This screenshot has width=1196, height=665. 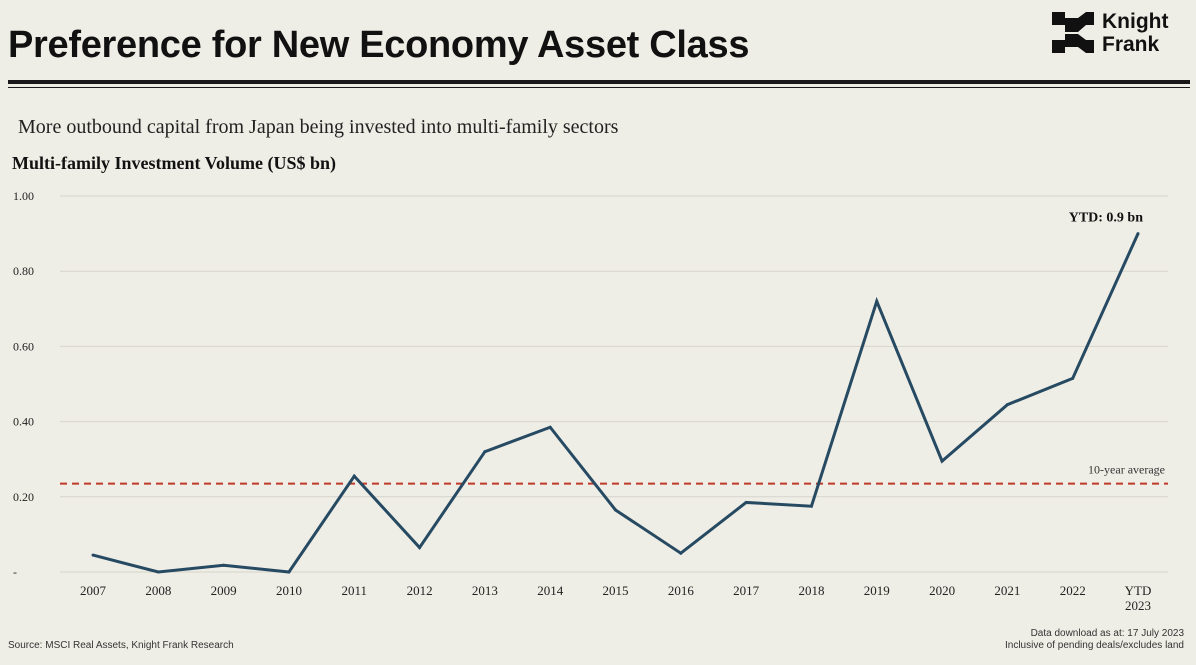 I want to click on x-tick-label: 2010, so click(x=289, y=590).